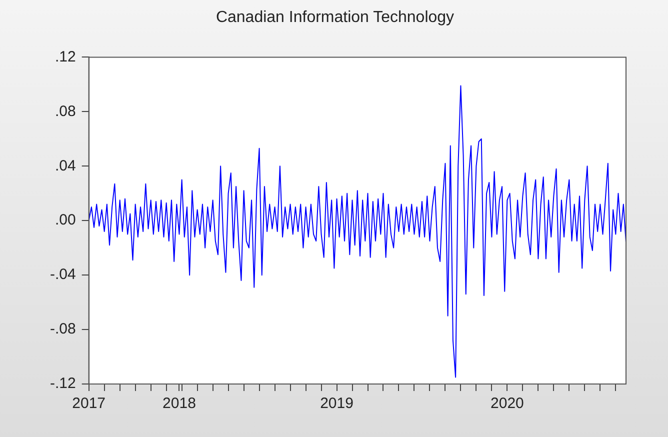 The height and width of the screenshot is (437, 668). Describe the element at coordinates (65, 165) in the screenshot. I see `y-tick-label: .04` at that location.